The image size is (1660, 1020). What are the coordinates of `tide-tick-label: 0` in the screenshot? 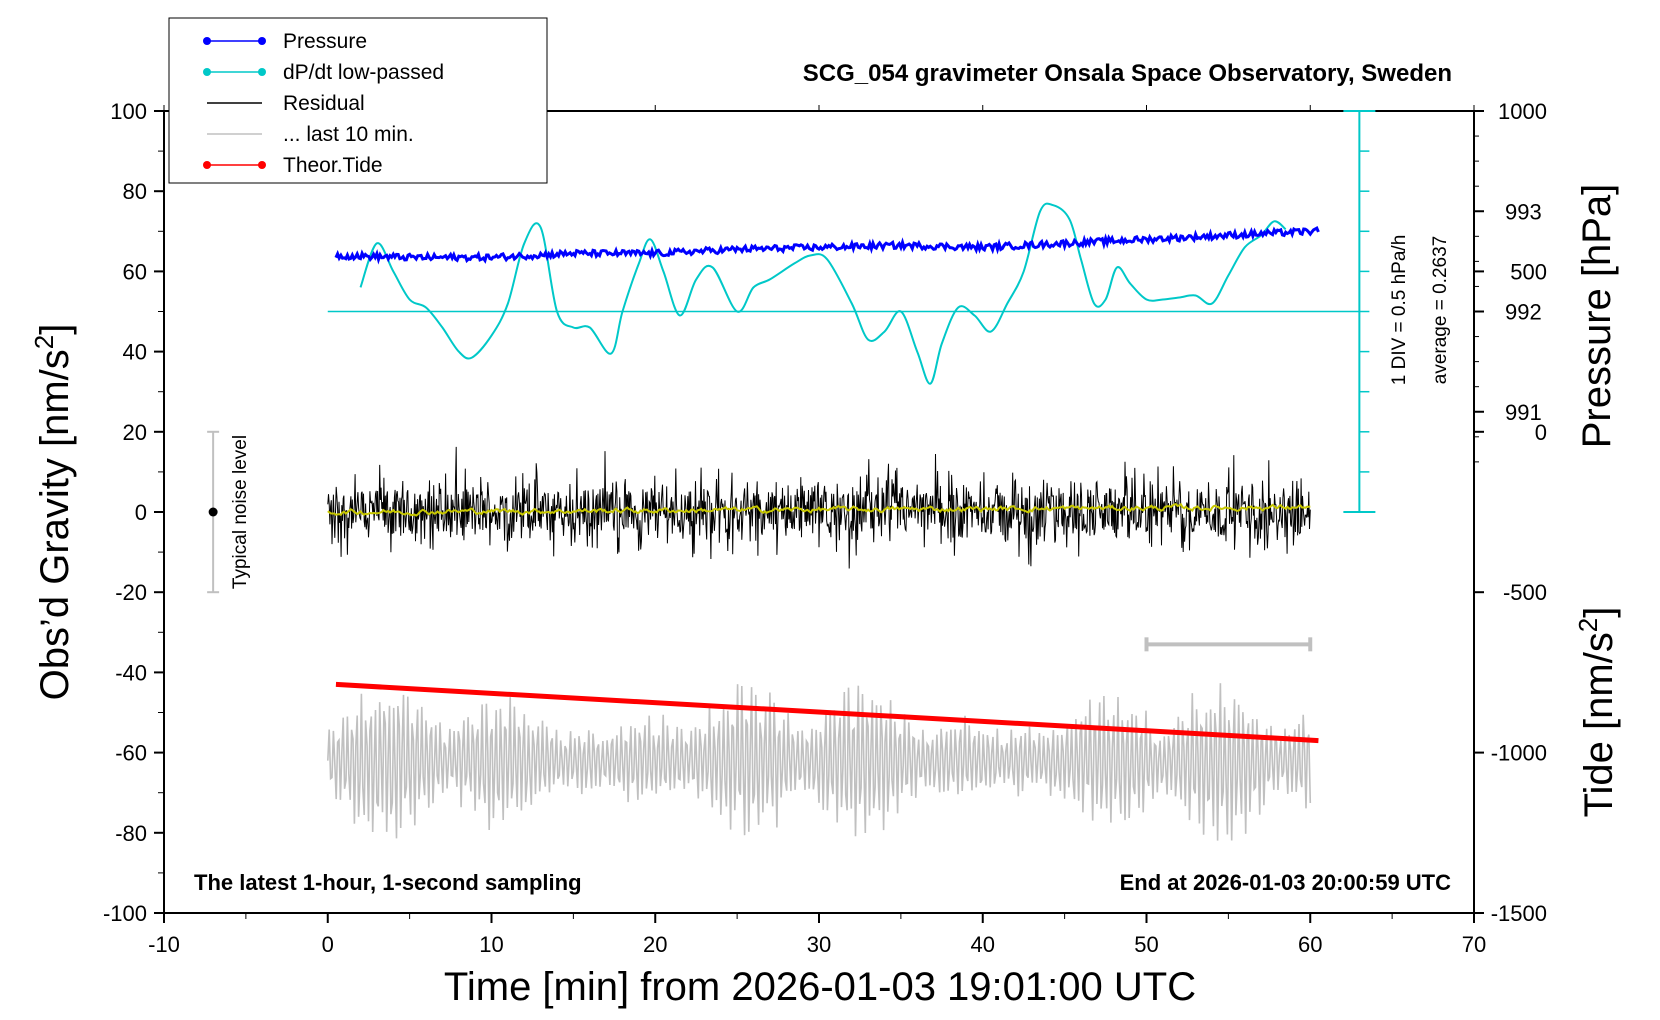 It's located at (1541, 432).